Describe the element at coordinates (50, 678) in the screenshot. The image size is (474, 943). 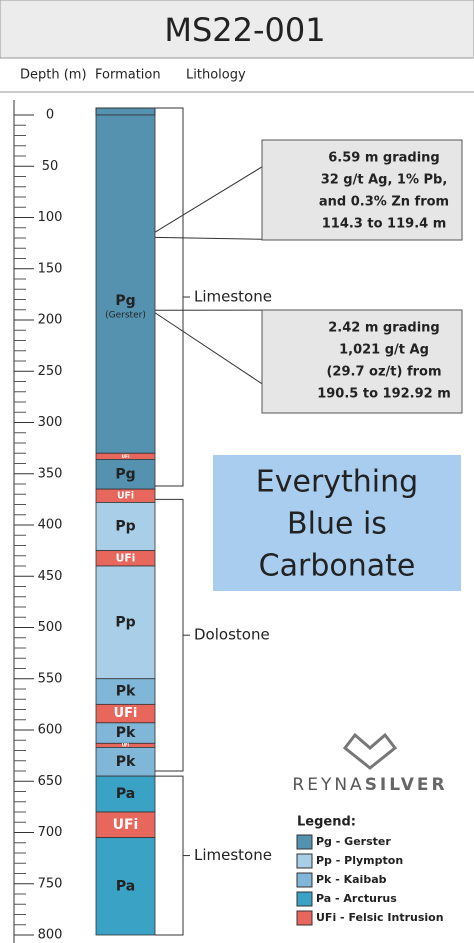
I see `depth-label: 550` at that location.